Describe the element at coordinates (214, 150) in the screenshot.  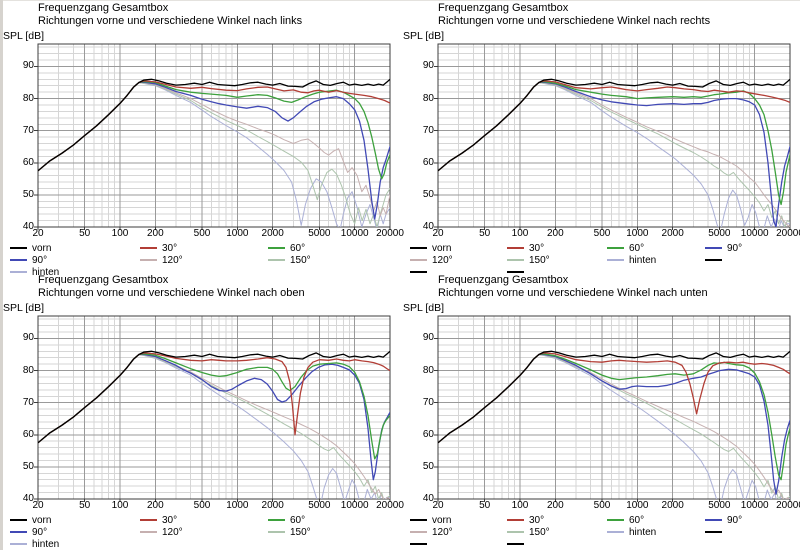
I see `curve-a90` at that location.